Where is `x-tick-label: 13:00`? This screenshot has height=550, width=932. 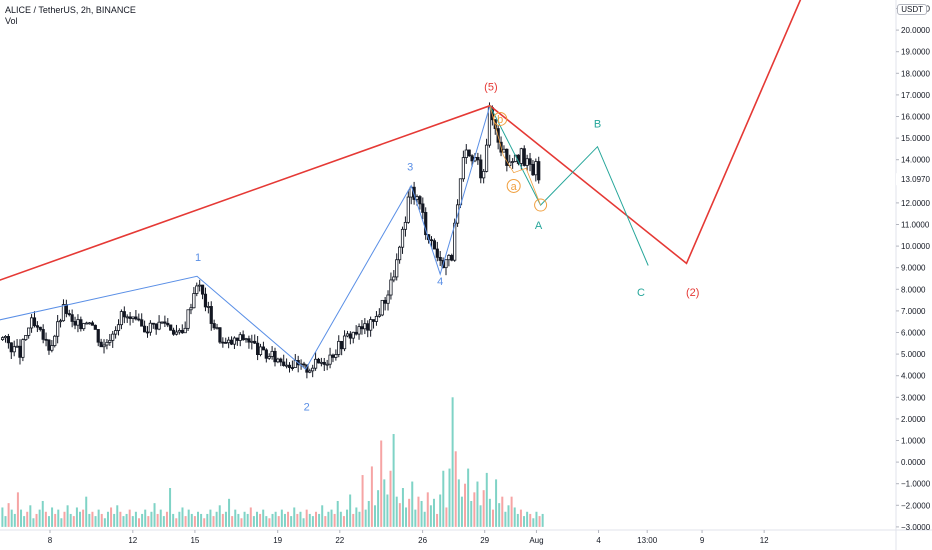
x-tick-label: 13:00 is located at coordinates (647, 540).